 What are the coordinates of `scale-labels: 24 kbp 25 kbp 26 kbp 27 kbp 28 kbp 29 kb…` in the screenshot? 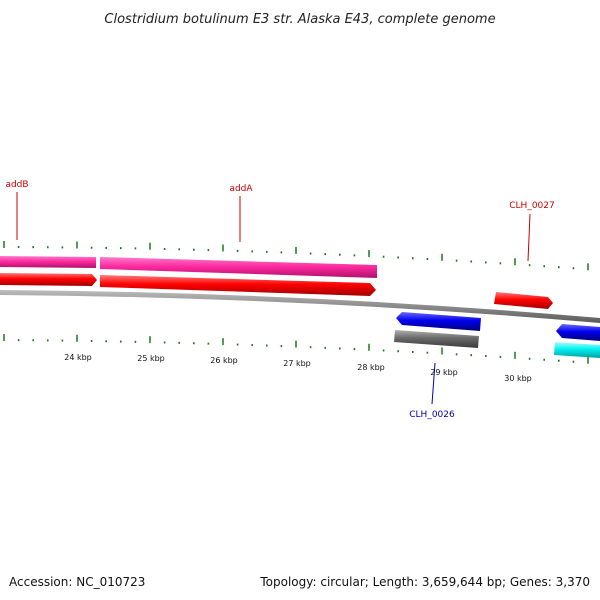 It's located at (298, 368).